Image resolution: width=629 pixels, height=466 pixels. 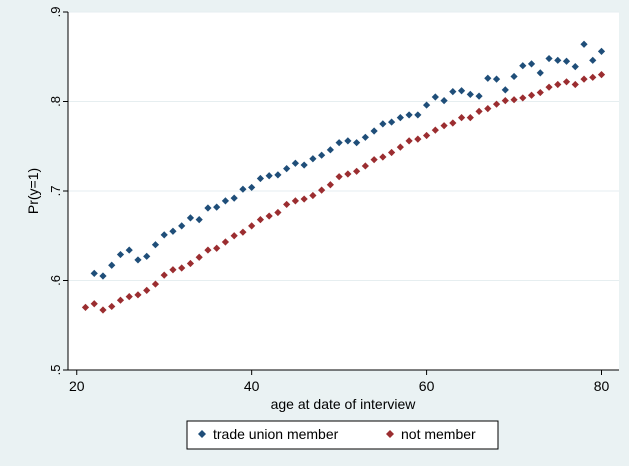 I want to click on legend: trade union member not member, so click(x=342, y=435).